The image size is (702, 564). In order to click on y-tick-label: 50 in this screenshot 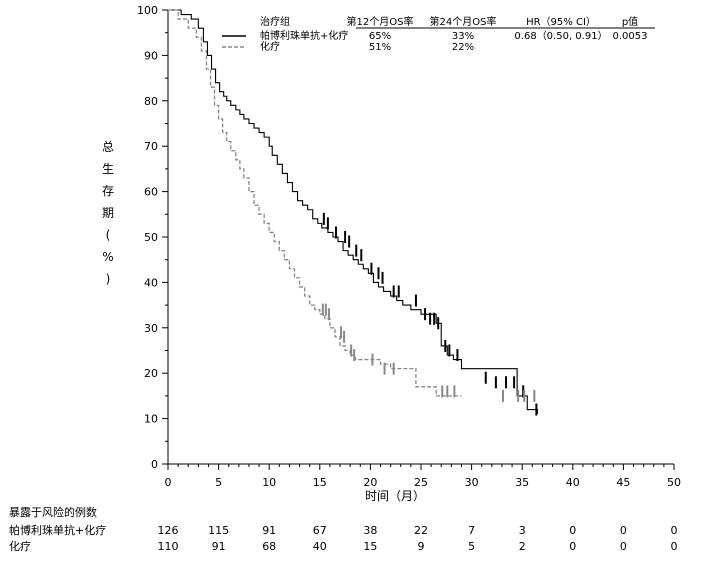, I will do `click(151, 237)`.